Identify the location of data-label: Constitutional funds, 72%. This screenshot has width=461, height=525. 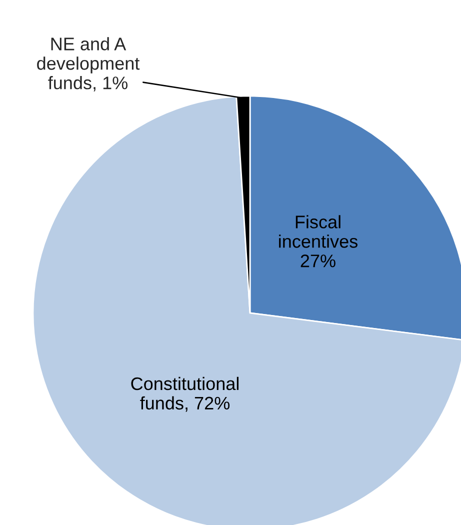
(184, 394).